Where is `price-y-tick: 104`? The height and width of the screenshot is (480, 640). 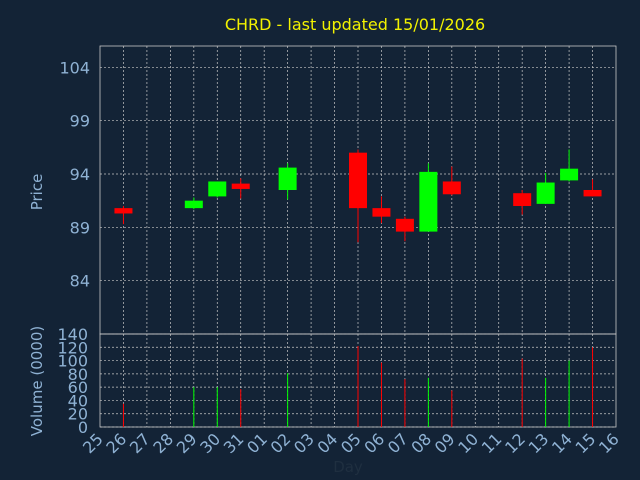 price-y-tick: 104 is located at coordinates (74, 67).